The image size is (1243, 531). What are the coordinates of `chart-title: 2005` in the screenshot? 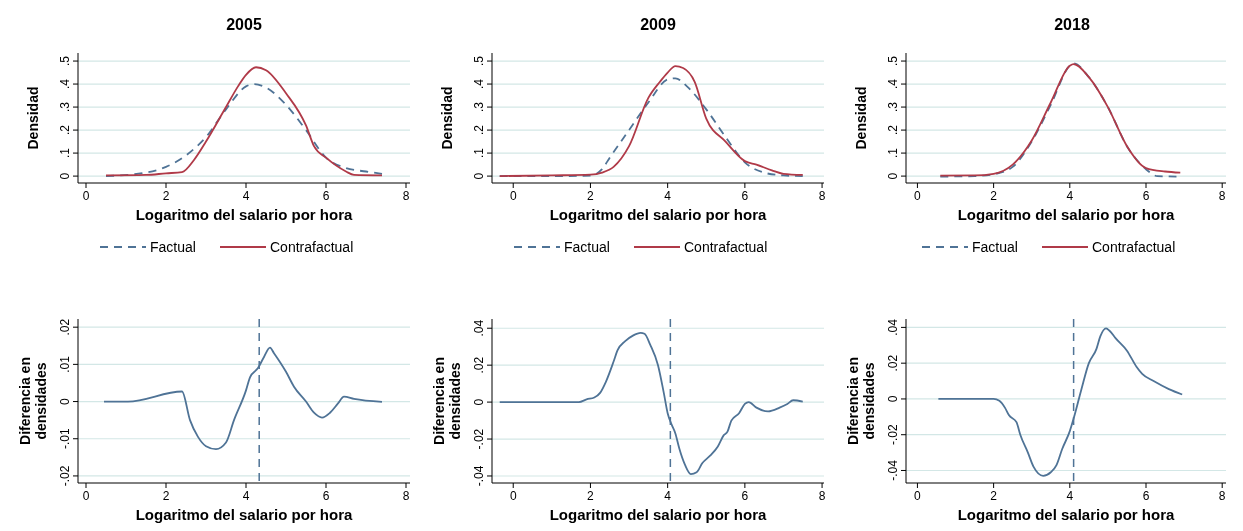 It's located at (244, 24).